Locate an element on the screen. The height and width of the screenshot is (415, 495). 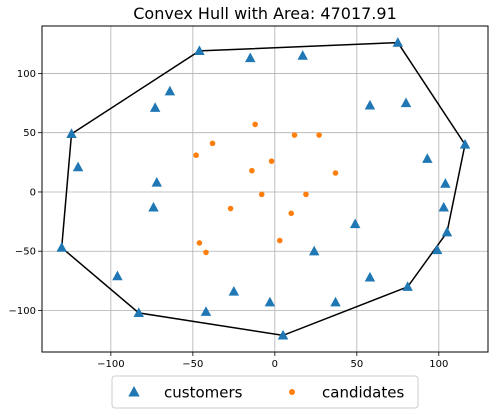
legend-marker-candidates is located at coordinates (292, 392).